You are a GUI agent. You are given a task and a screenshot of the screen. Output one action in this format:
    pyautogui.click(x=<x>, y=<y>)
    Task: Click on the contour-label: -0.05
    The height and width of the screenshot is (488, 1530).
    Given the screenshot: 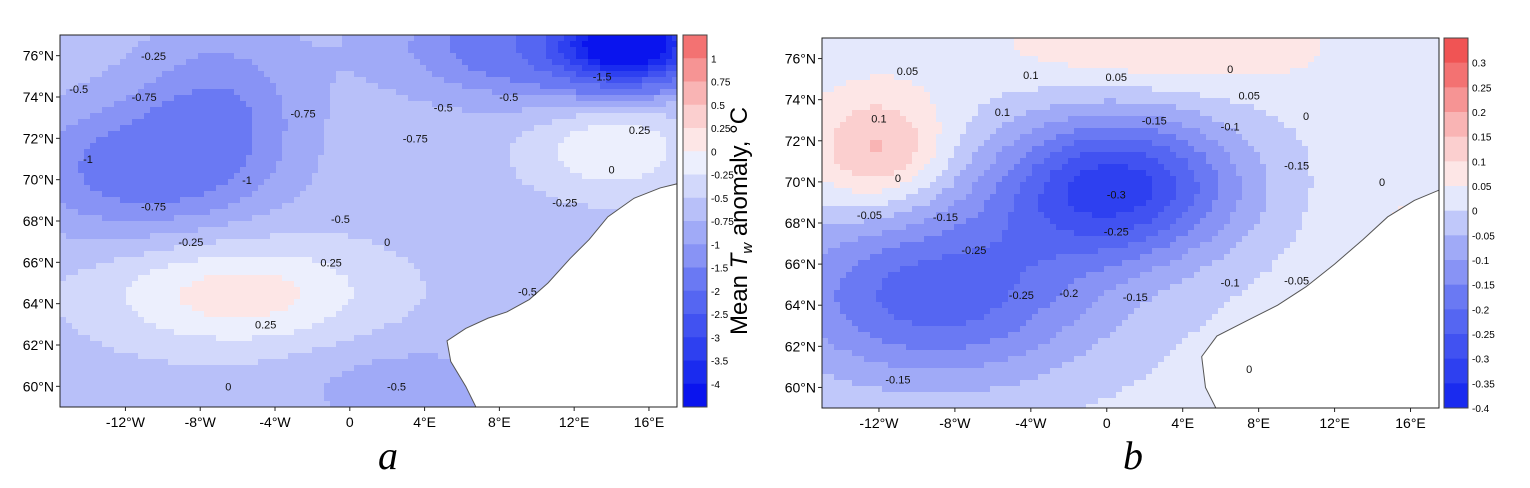 What is the action you would take?
    pyautogui.click(x=869, y=216)
    